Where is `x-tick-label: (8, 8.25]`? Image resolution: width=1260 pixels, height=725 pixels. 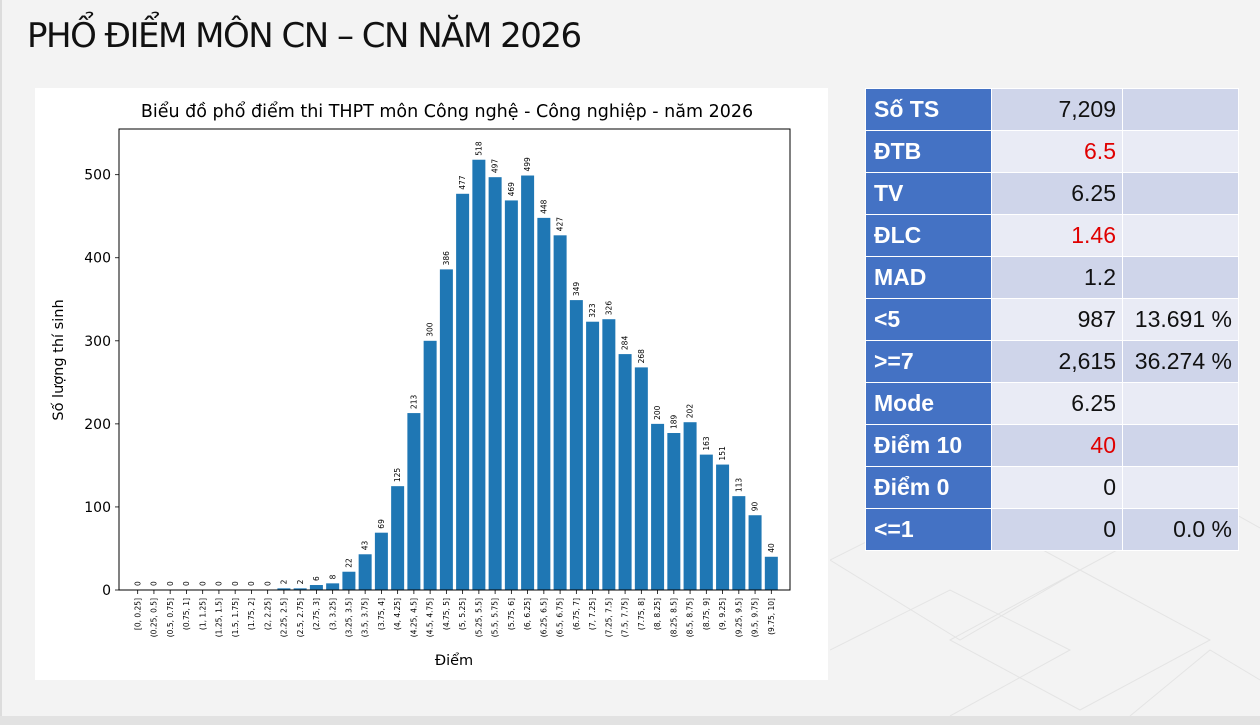 x-tick-label: (8, 8.25] is located at coordinates (657, 614).